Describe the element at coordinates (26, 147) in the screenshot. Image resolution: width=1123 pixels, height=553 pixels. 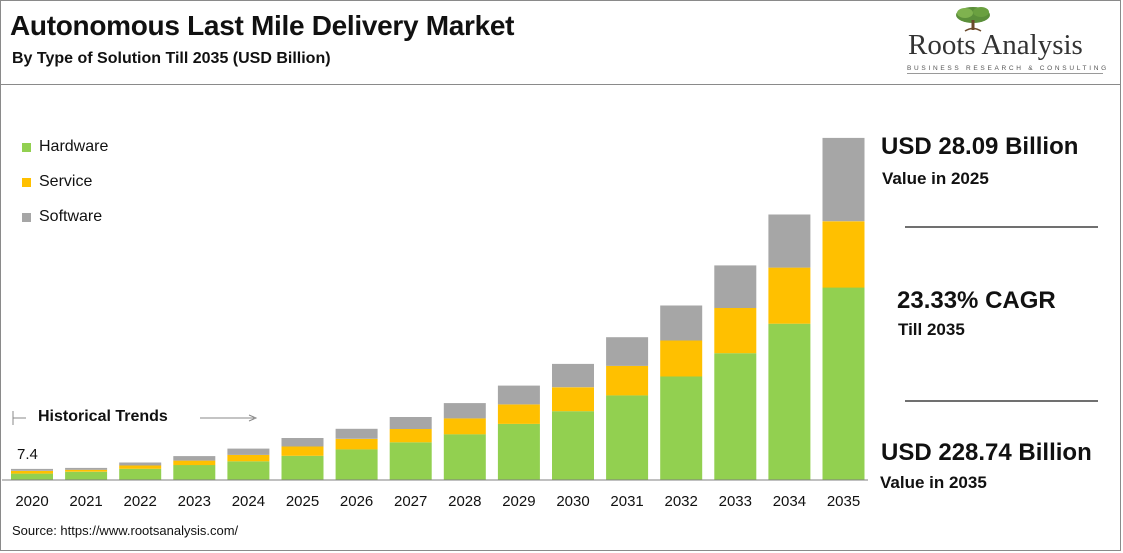
I see `legend-swatch-hardware` at that location.